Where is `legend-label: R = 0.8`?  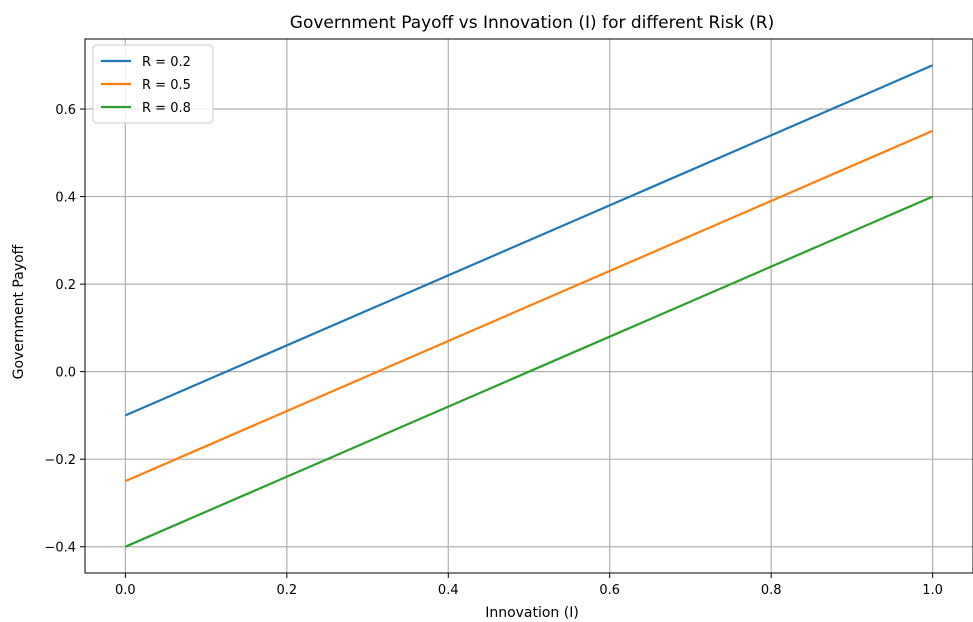 legend-label: R = 0.8 is located at coordinates (166, 108).